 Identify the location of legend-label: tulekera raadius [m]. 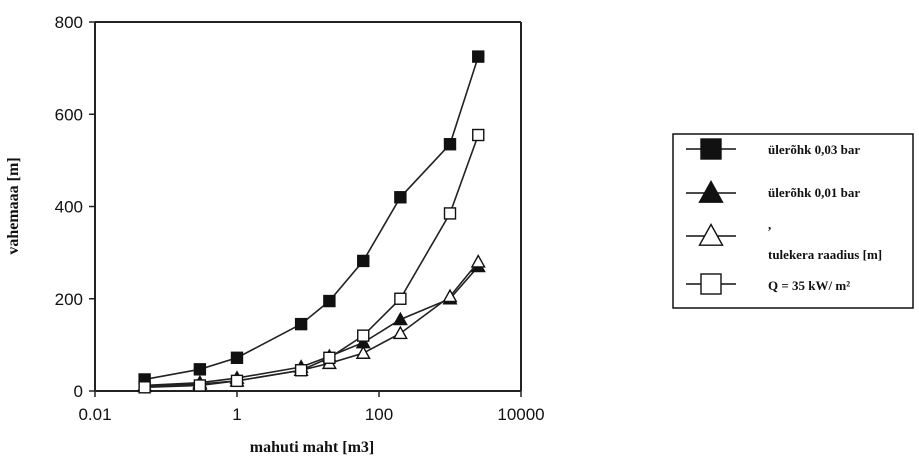
(825, 254).